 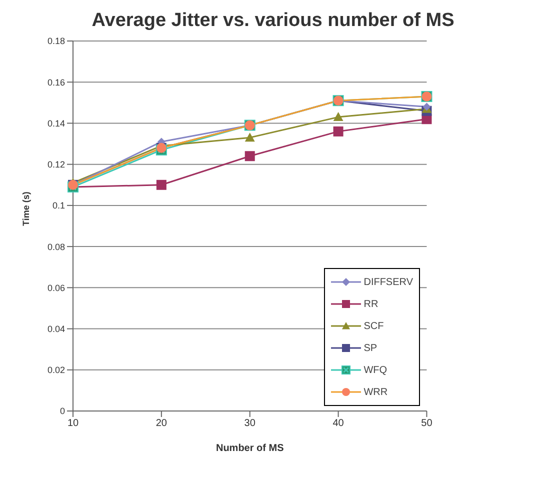 What do you see at coordinates (56, 370) in the screenshot?
I see `y-tick-label: 0.02` at bounding box center [56, 370].